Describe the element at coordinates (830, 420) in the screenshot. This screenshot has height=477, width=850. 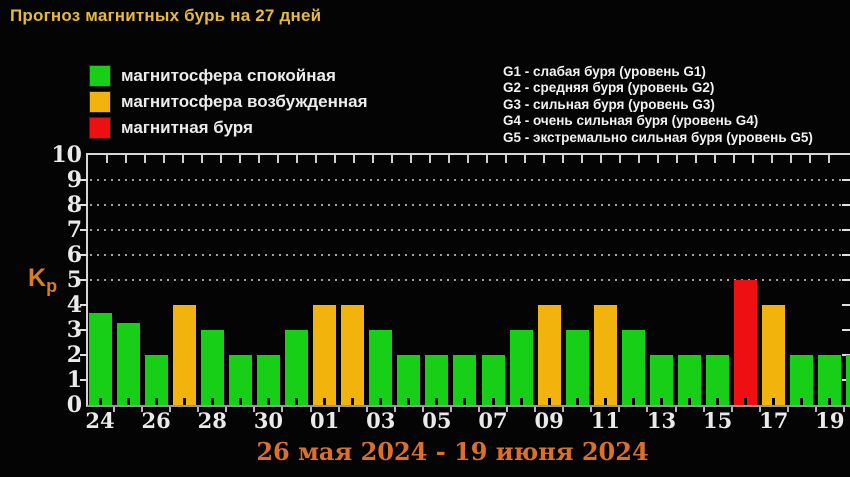
I see `x-tick-label-19: 19` at that location.